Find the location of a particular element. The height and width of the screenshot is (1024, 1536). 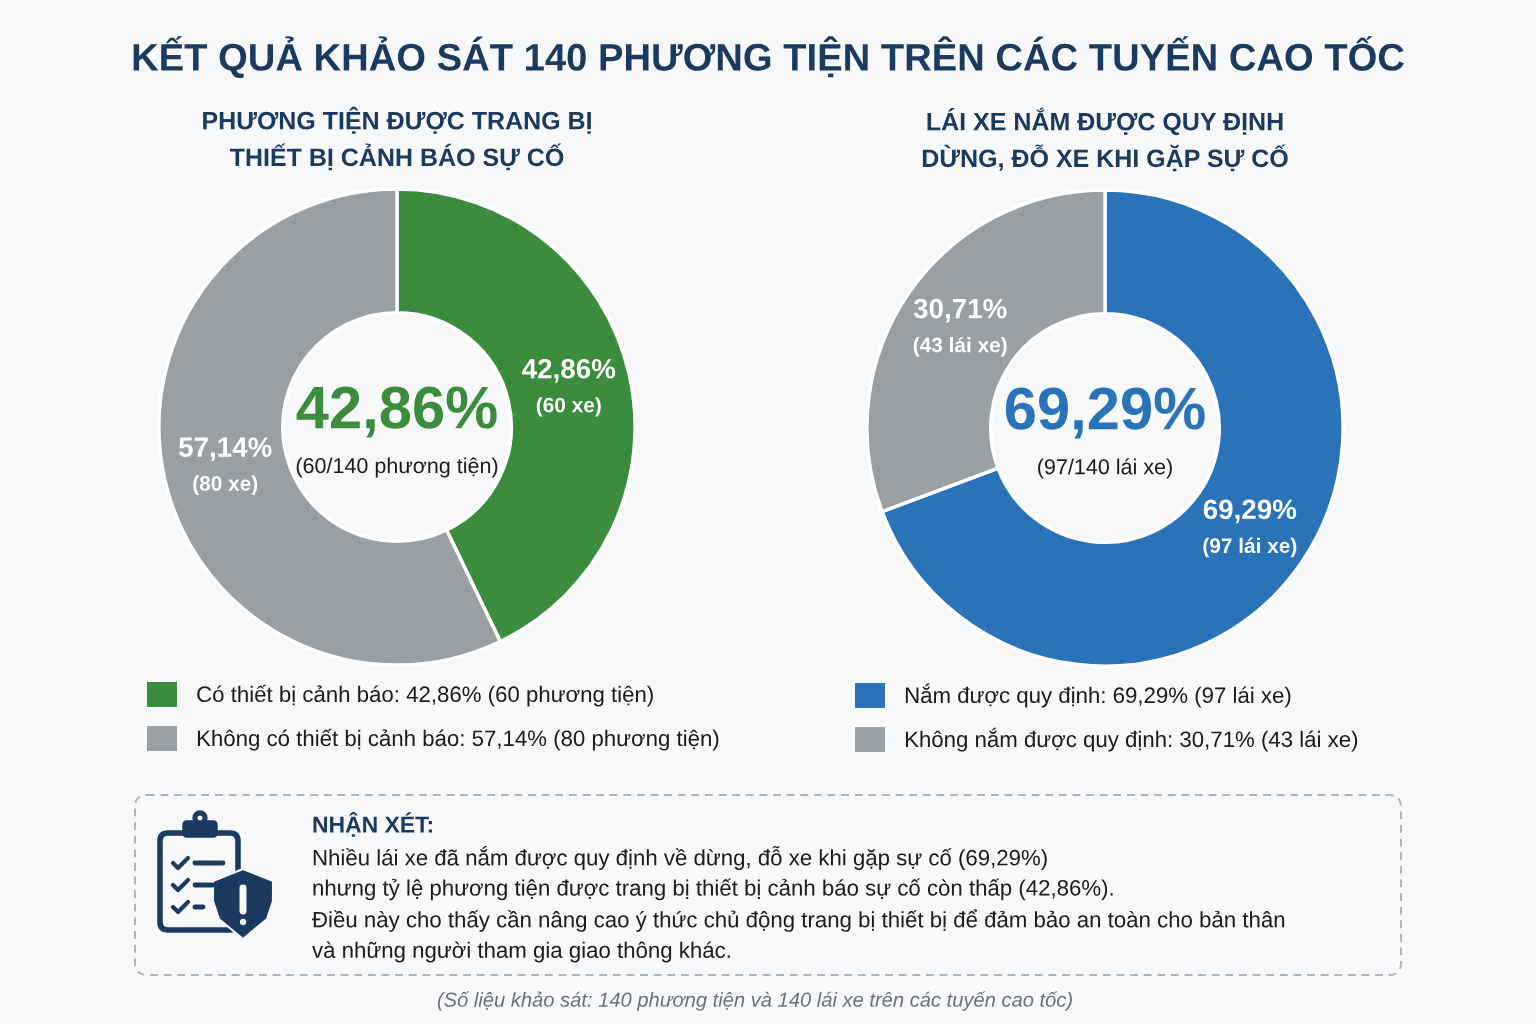

text: (60/140 phương tiện) is located at coordinates (397, 467).